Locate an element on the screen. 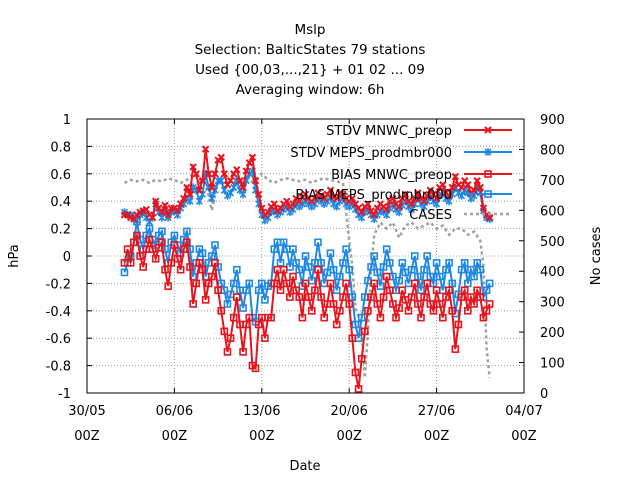 The width and height of the screenshot is (640, 480). series-stdv-mnwc-preop is located at coordinates (307, 184).